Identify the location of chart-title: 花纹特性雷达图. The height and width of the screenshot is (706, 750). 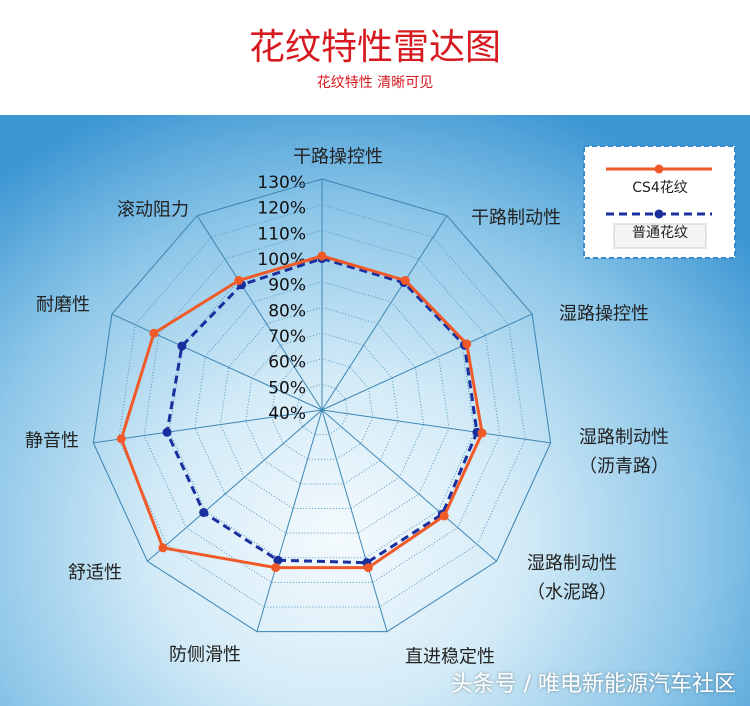
(374, 47).